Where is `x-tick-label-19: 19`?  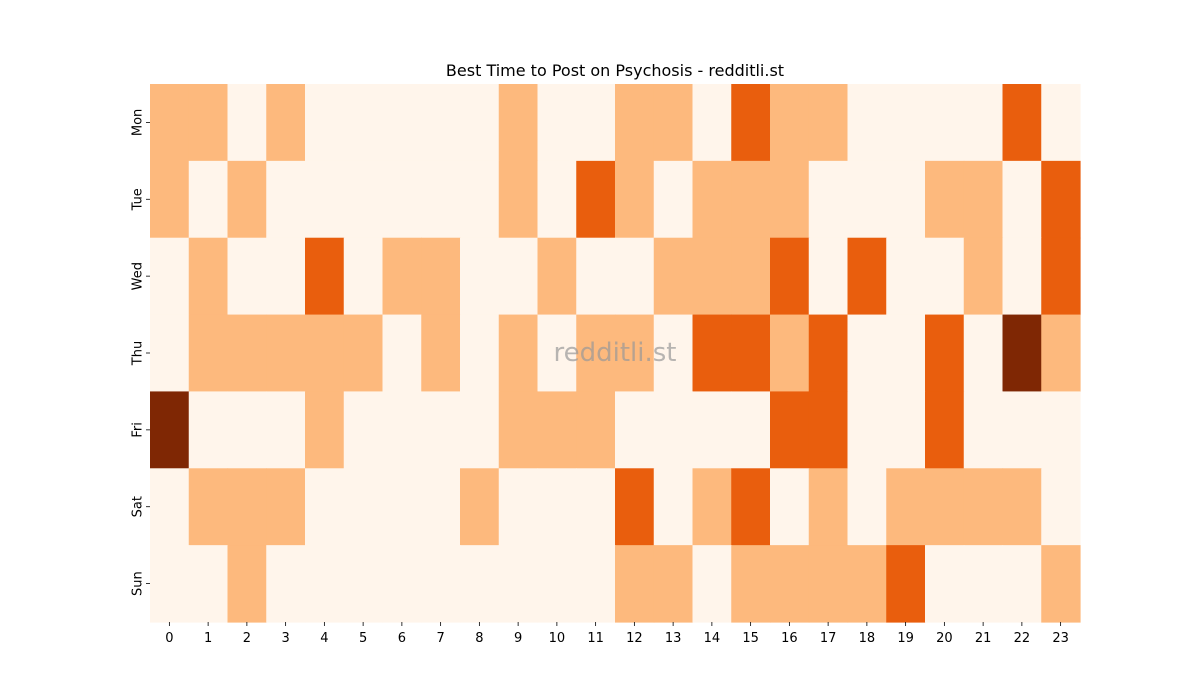
x-tick-label-19: 19 is located at coordinates (905, 638).